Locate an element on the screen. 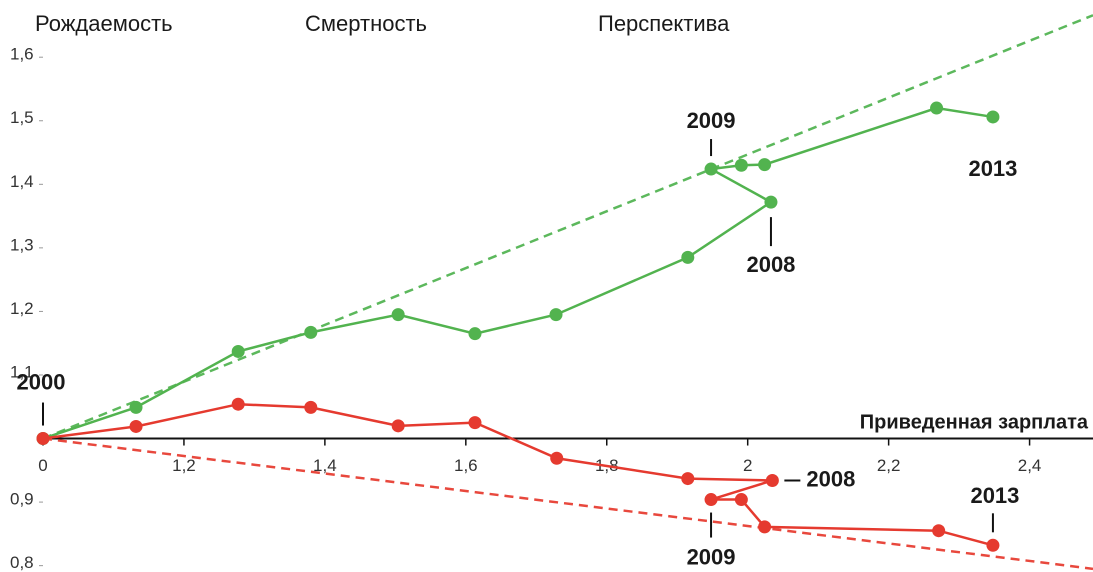 This screenshot has width=1093, height=572. y-tick-label: 0,8 is located at coordinates (22, 562).